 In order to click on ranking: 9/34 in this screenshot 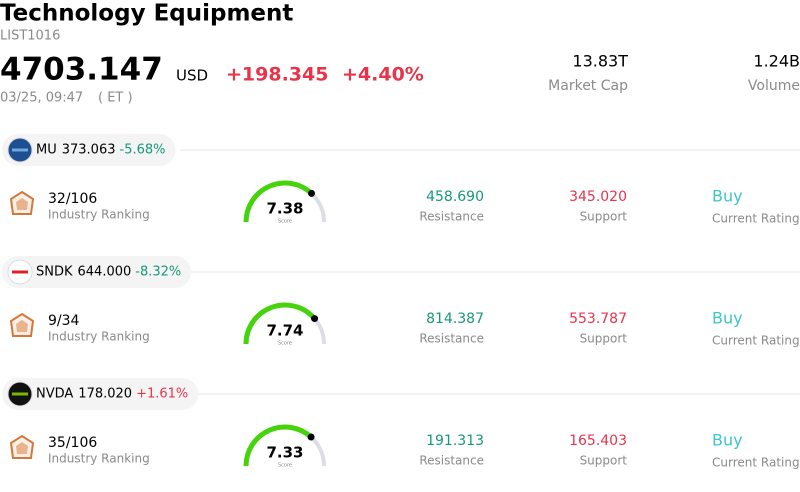, I will do `click(64, 321)`.